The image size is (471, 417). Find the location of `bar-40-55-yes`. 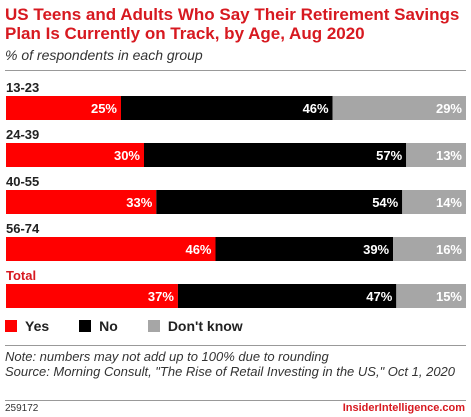

bar-40-55-yes is located at coordinates (81, 202).